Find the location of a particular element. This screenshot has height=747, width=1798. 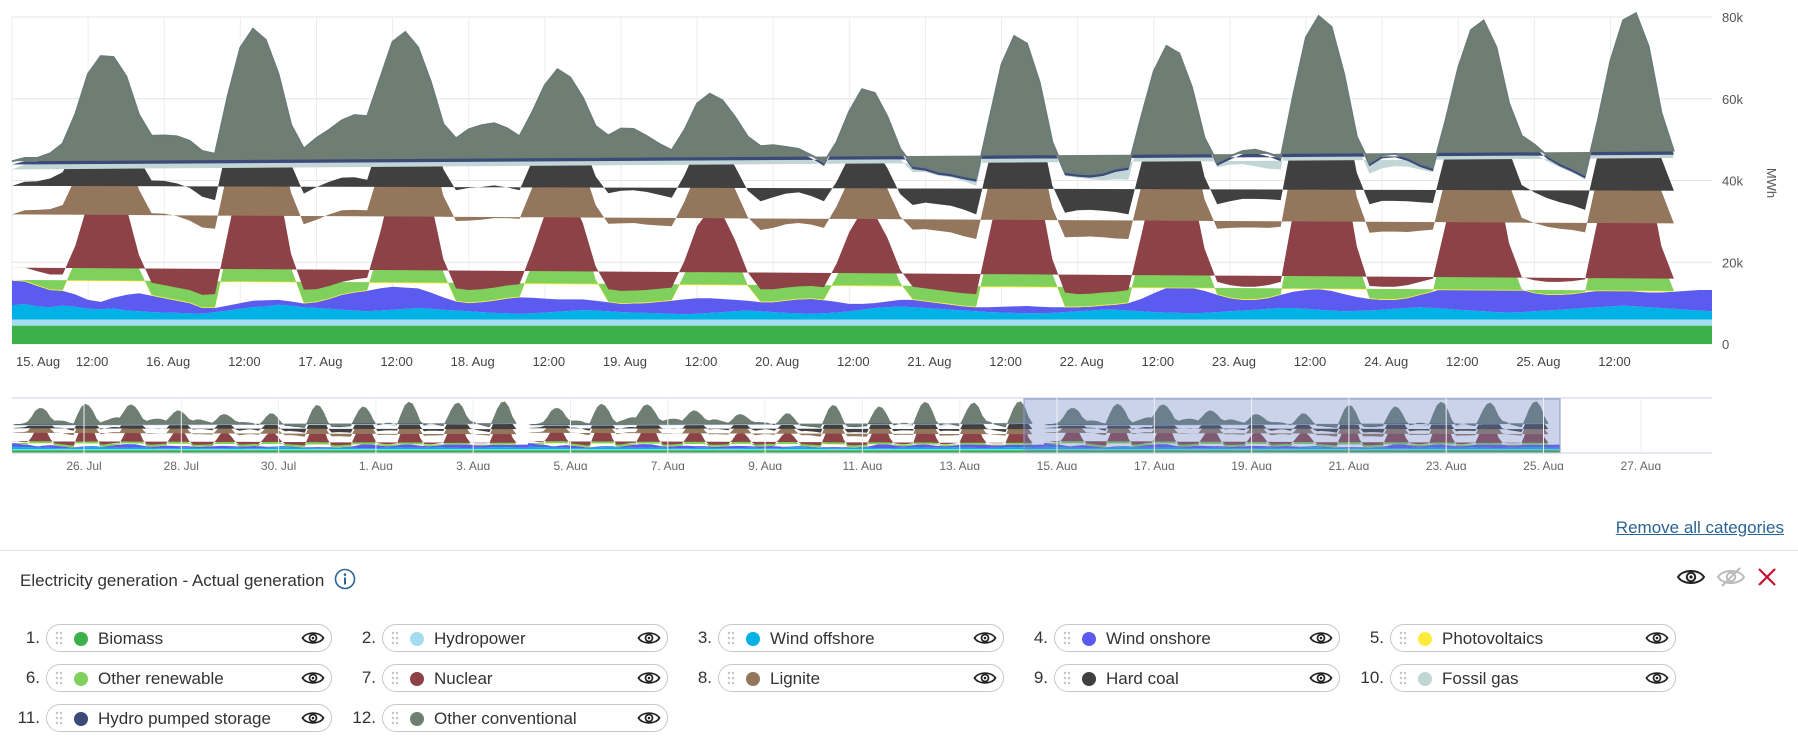

divider is located at coordinates (899, 550).